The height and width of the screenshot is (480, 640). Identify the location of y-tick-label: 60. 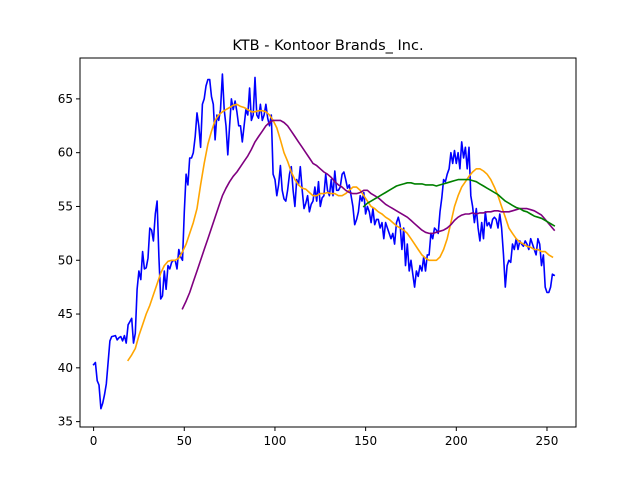
(65, 153).